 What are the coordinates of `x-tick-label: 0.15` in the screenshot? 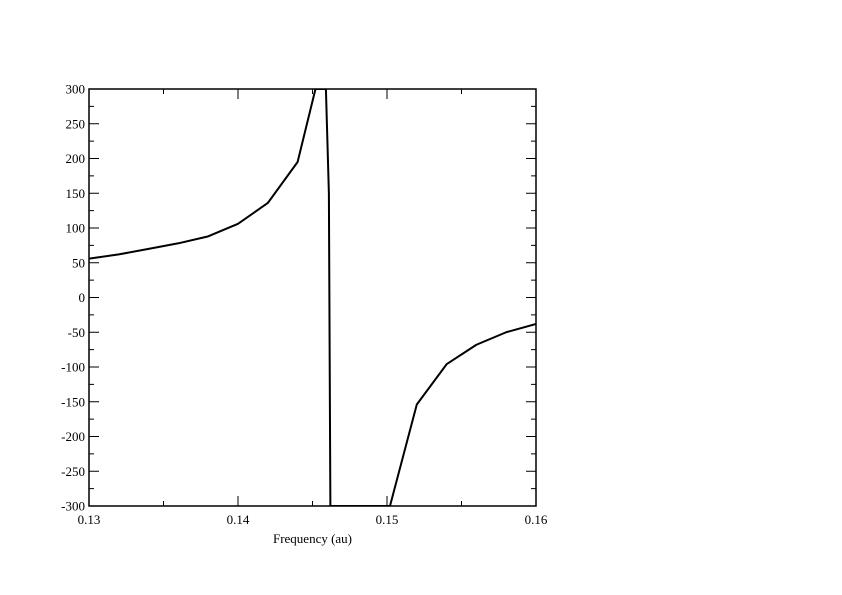 It's located at (387, 519).